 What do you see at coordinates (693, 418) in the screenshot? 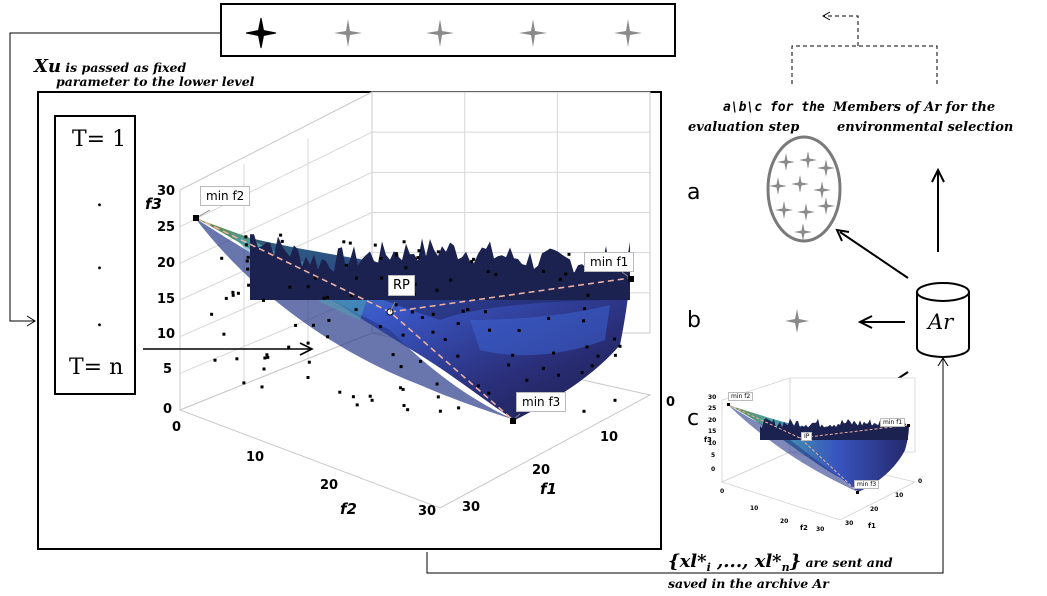
I see `letter-c: c` at bounding box center [693, 418].